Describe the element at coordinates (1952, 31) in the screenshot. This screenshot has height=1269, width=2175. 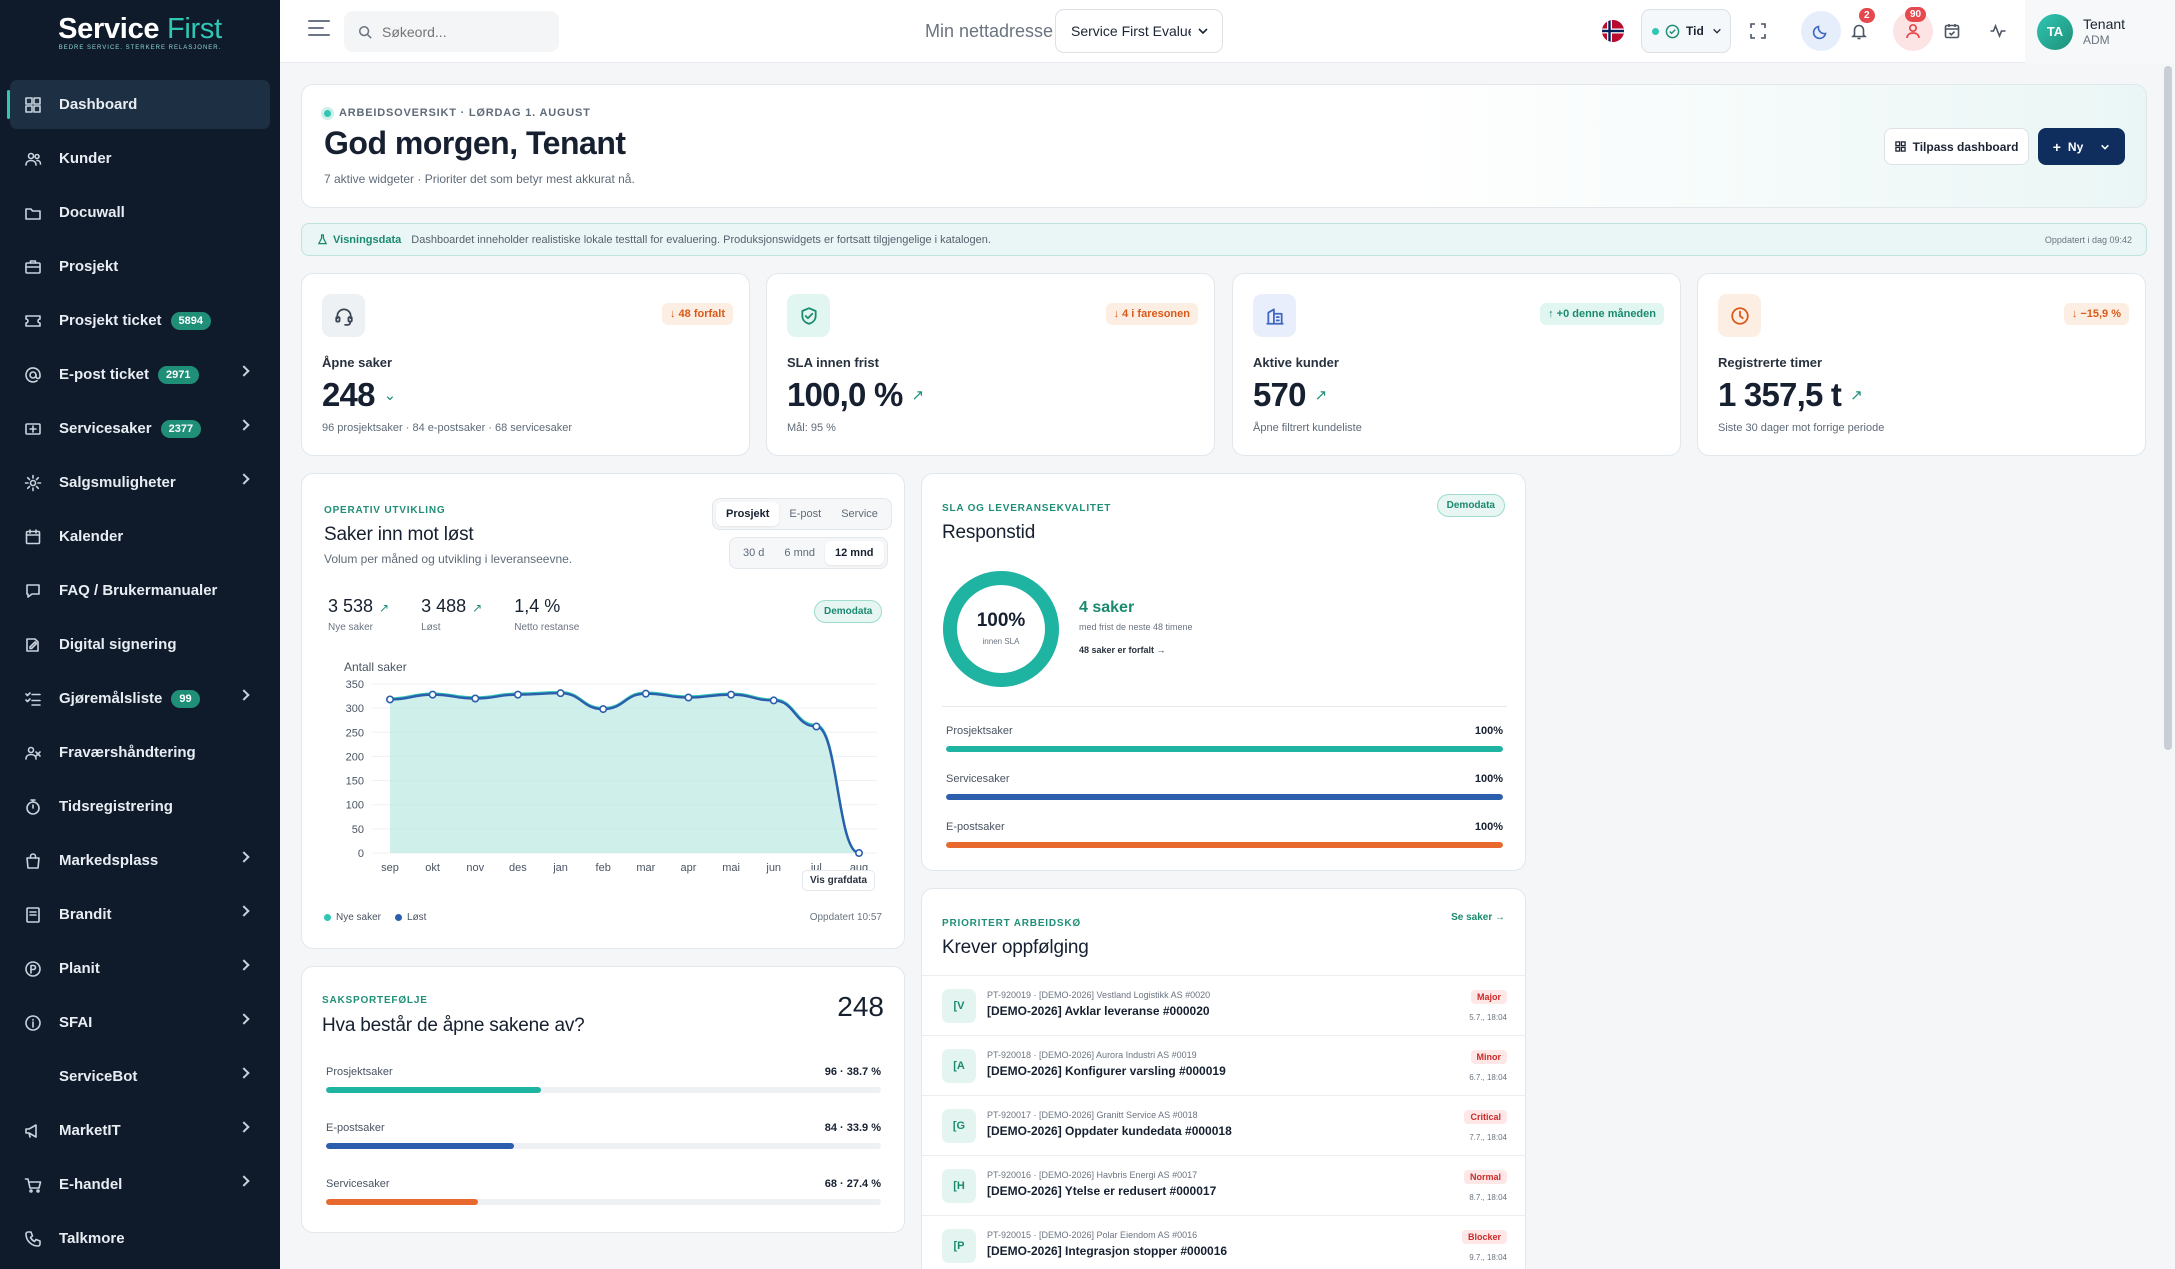
I see `calendar-check-icon` at that location.